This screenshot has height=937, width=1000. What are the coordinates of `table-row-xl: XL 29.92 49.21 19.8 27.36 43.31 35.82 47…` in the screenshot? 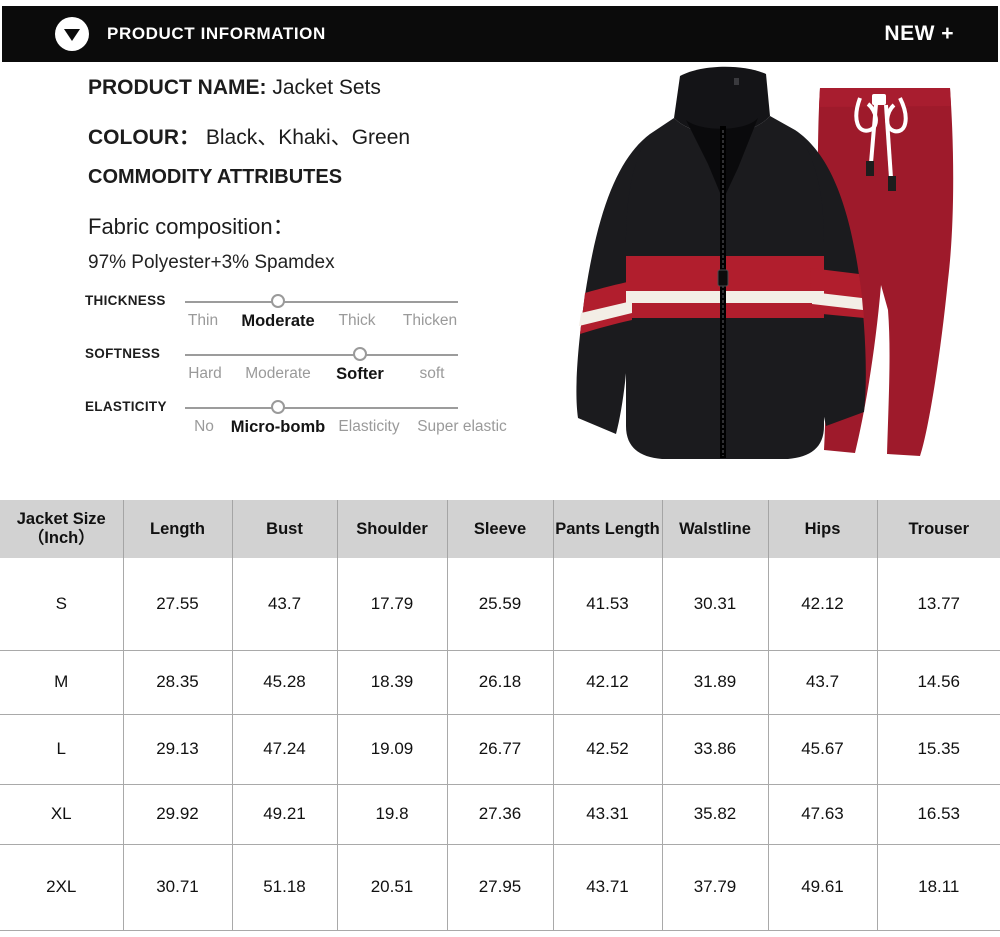 It's located at (500, 813).